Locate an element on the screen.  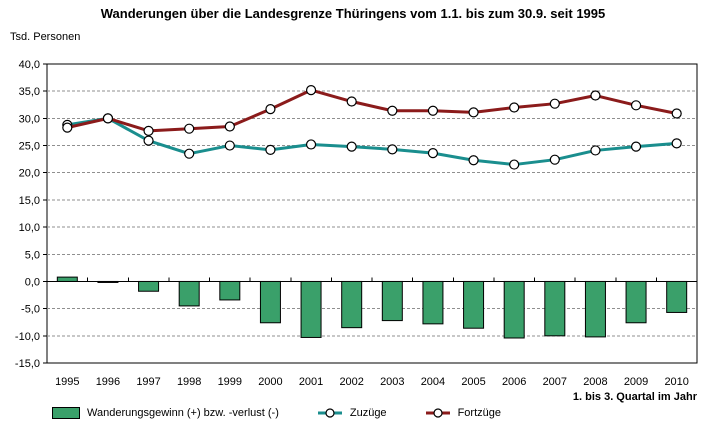
legend-item-fortzuege: Fortzüge is located at coordinates (463, 413).